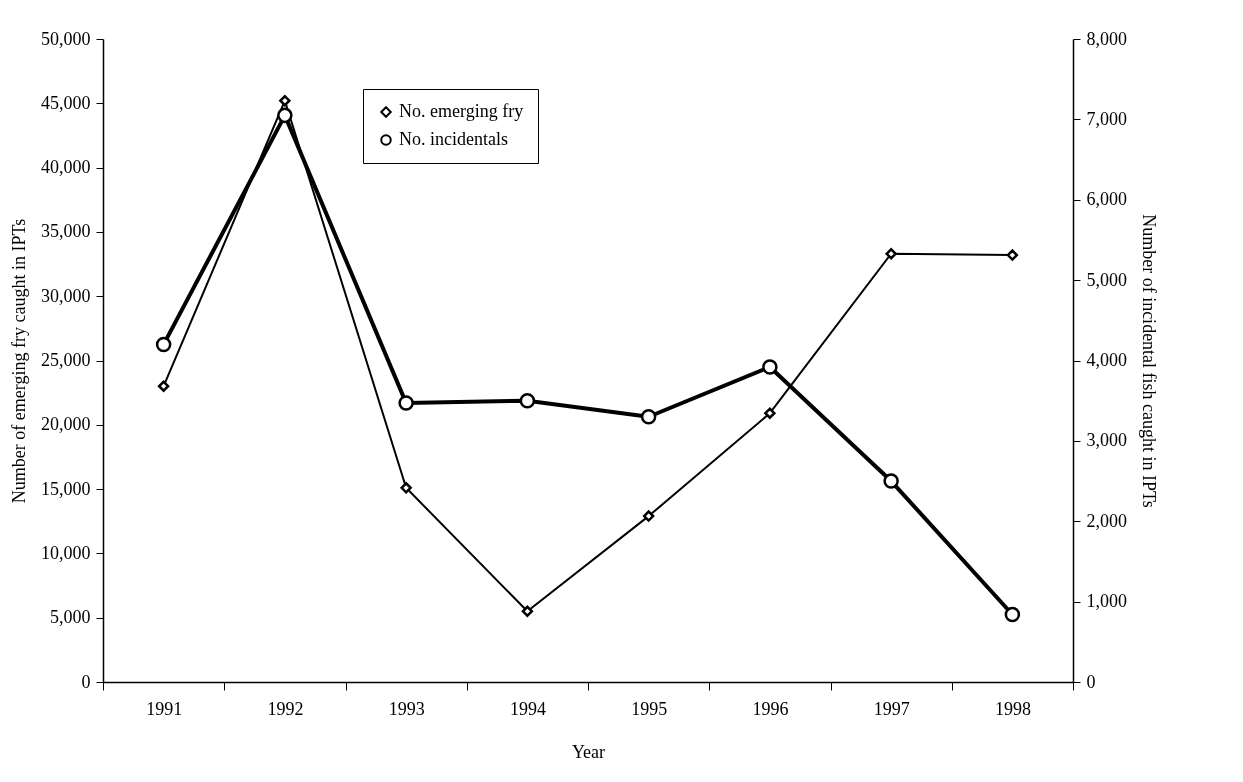  What do you see at coordinates (649, 708) in the screenshot?
I see `x-tick-label: 1995` at bounding box center [649, 708].